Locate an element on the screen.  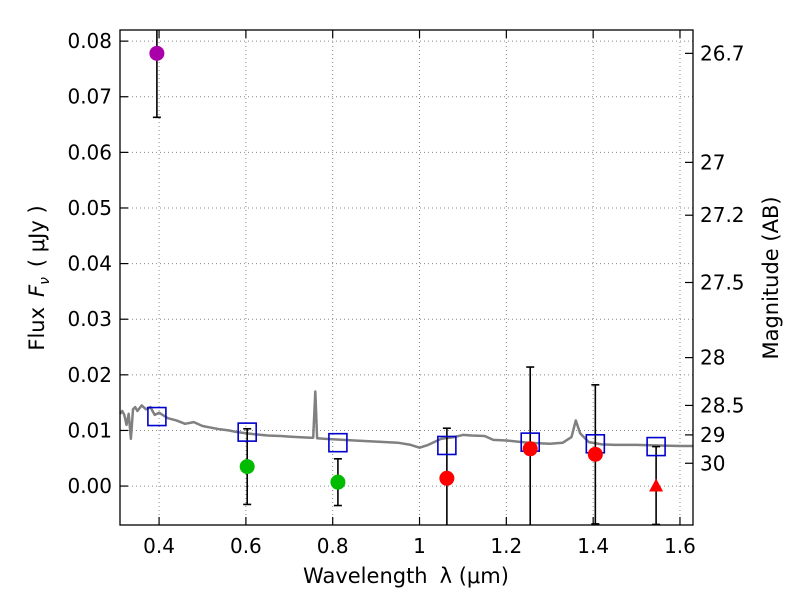
model-point-layer is located at coordinates (406, 431).